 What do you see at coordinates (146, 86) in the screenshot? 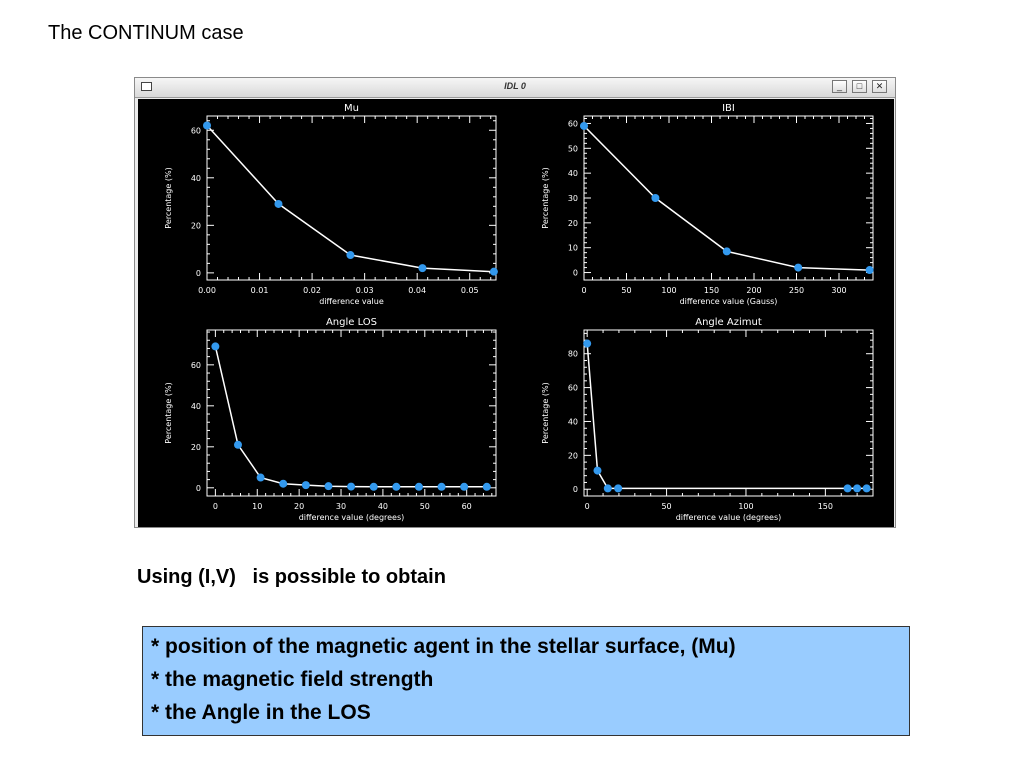
I see `window-menu-icon` at bounding box center [146, 86].